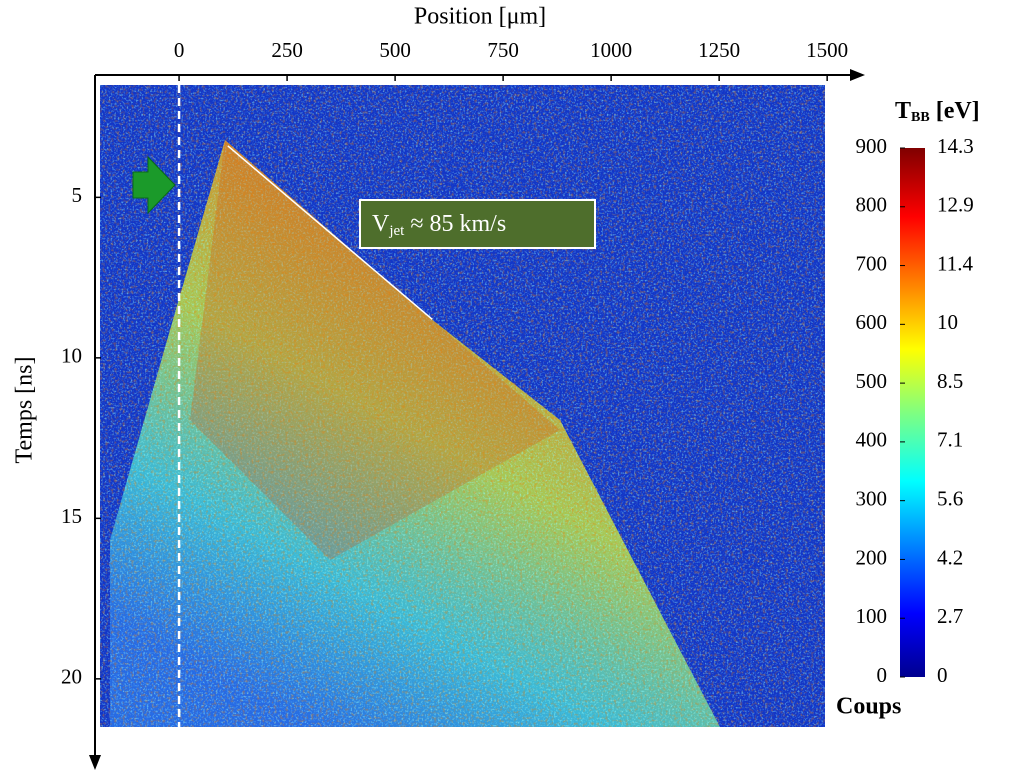 This screenshot has height=772, width=1013. Describe the element at coordinates (872, 498) in the screenshot. I see `colorbar-counts-tick-label: 300` at that location.